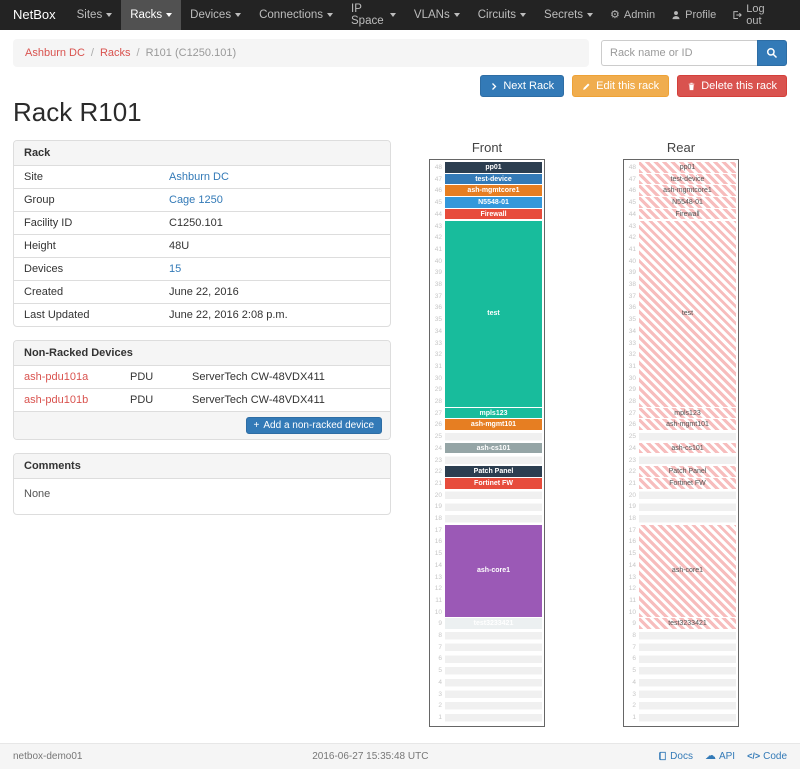 The image size is (800, 769). What do you see at coordinates (687, 179) in the screenshot?
I see `rack-device-test-device-rear: test-device` at bounding box center [687, 179].